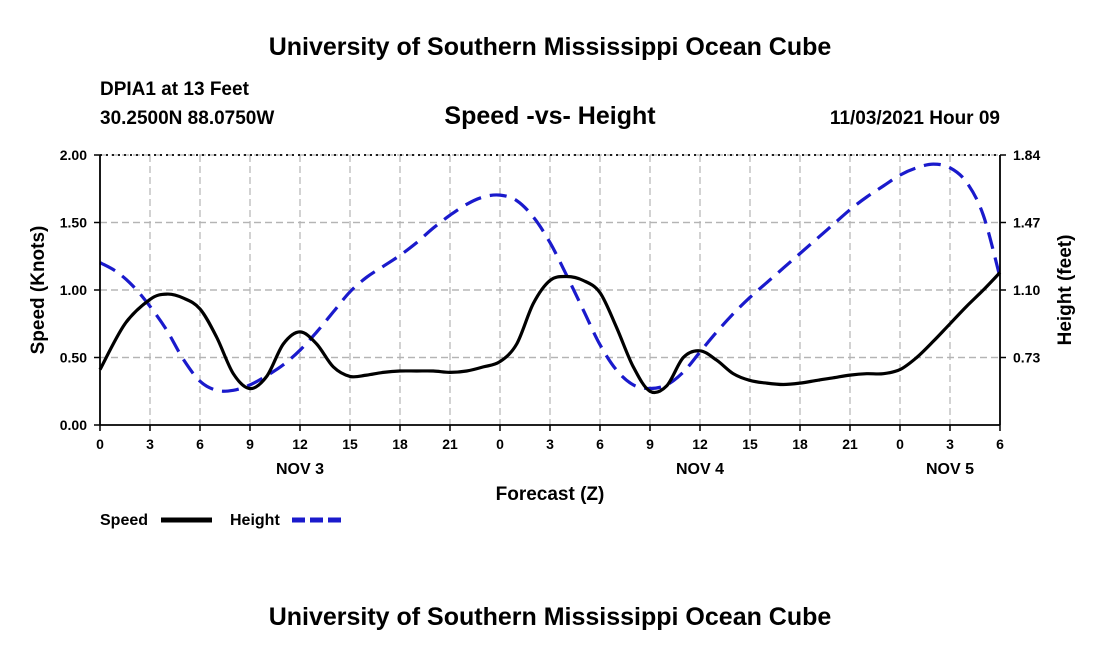 The height and width of the screenshot is (650, 1100). What do you see at coordinates (73, 155) in the screenshot?
I see `y-tick-label: 2.00` at bounding box center [73, 155].